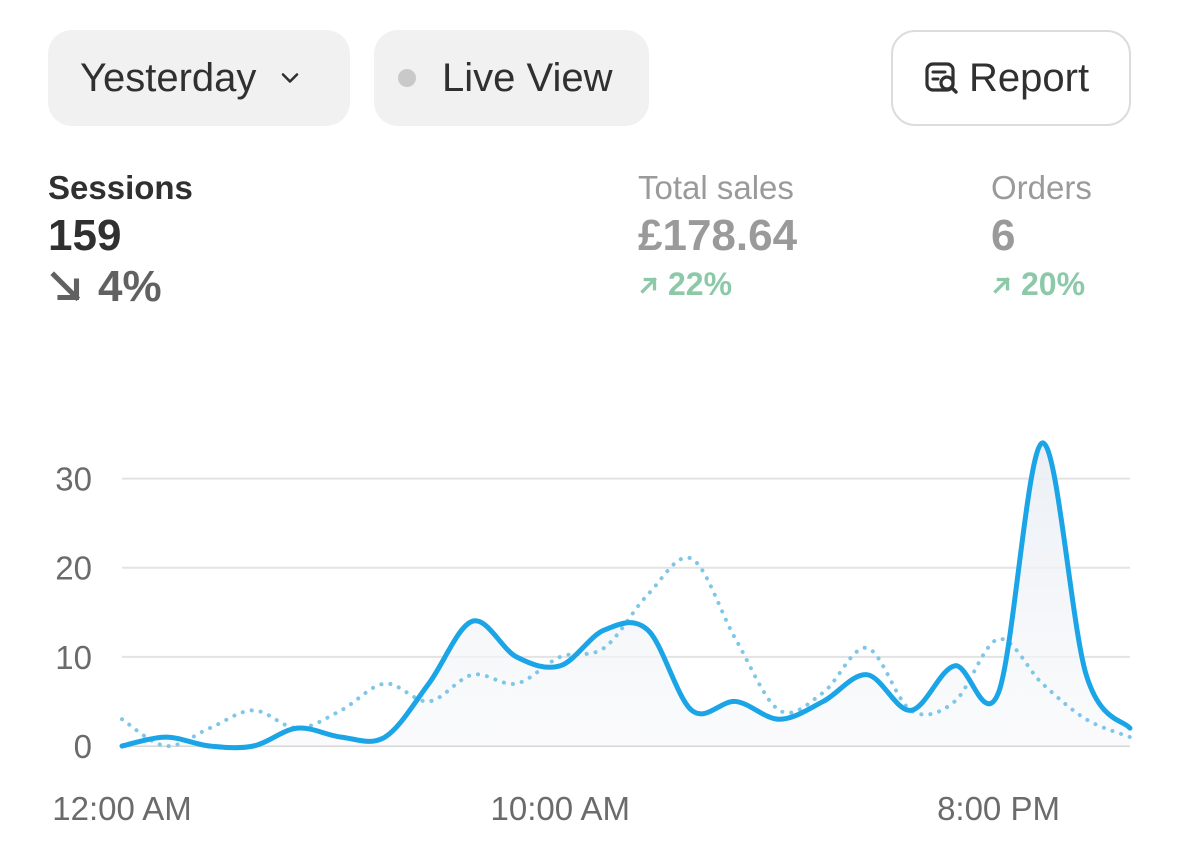 The image size is (1179, 862). What do you see at coordinates (560, 808) in the screenshot?
I see `x-tick-label: 10:00 AM` at bounding box center [560, 808].